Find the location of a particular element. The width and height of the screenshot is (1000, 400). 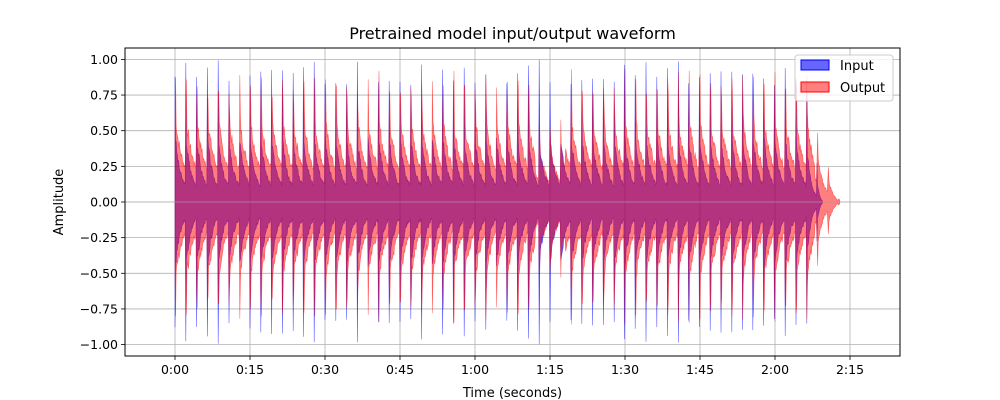

y-axis-label: Amplitude is located at coordinates (59, 202).